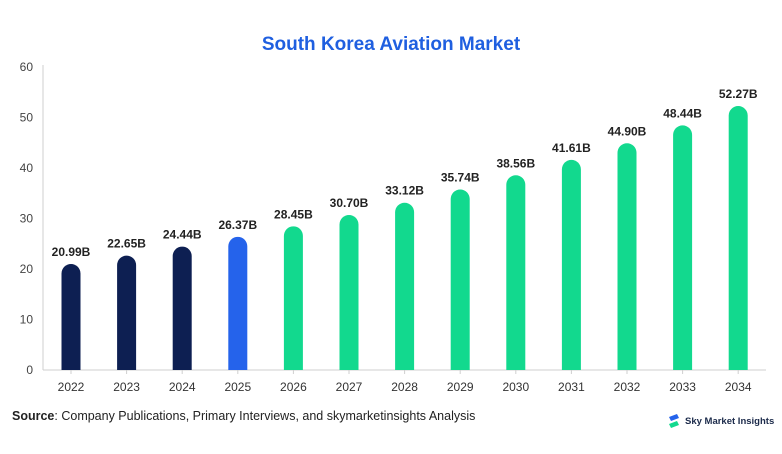 Image resolution: width=782 pixels, height=454 pixels. What do you see at coordinates (571, 387) in the screenshot?
I see `x-tick-label: 2031` at bounding box center [571, 387].